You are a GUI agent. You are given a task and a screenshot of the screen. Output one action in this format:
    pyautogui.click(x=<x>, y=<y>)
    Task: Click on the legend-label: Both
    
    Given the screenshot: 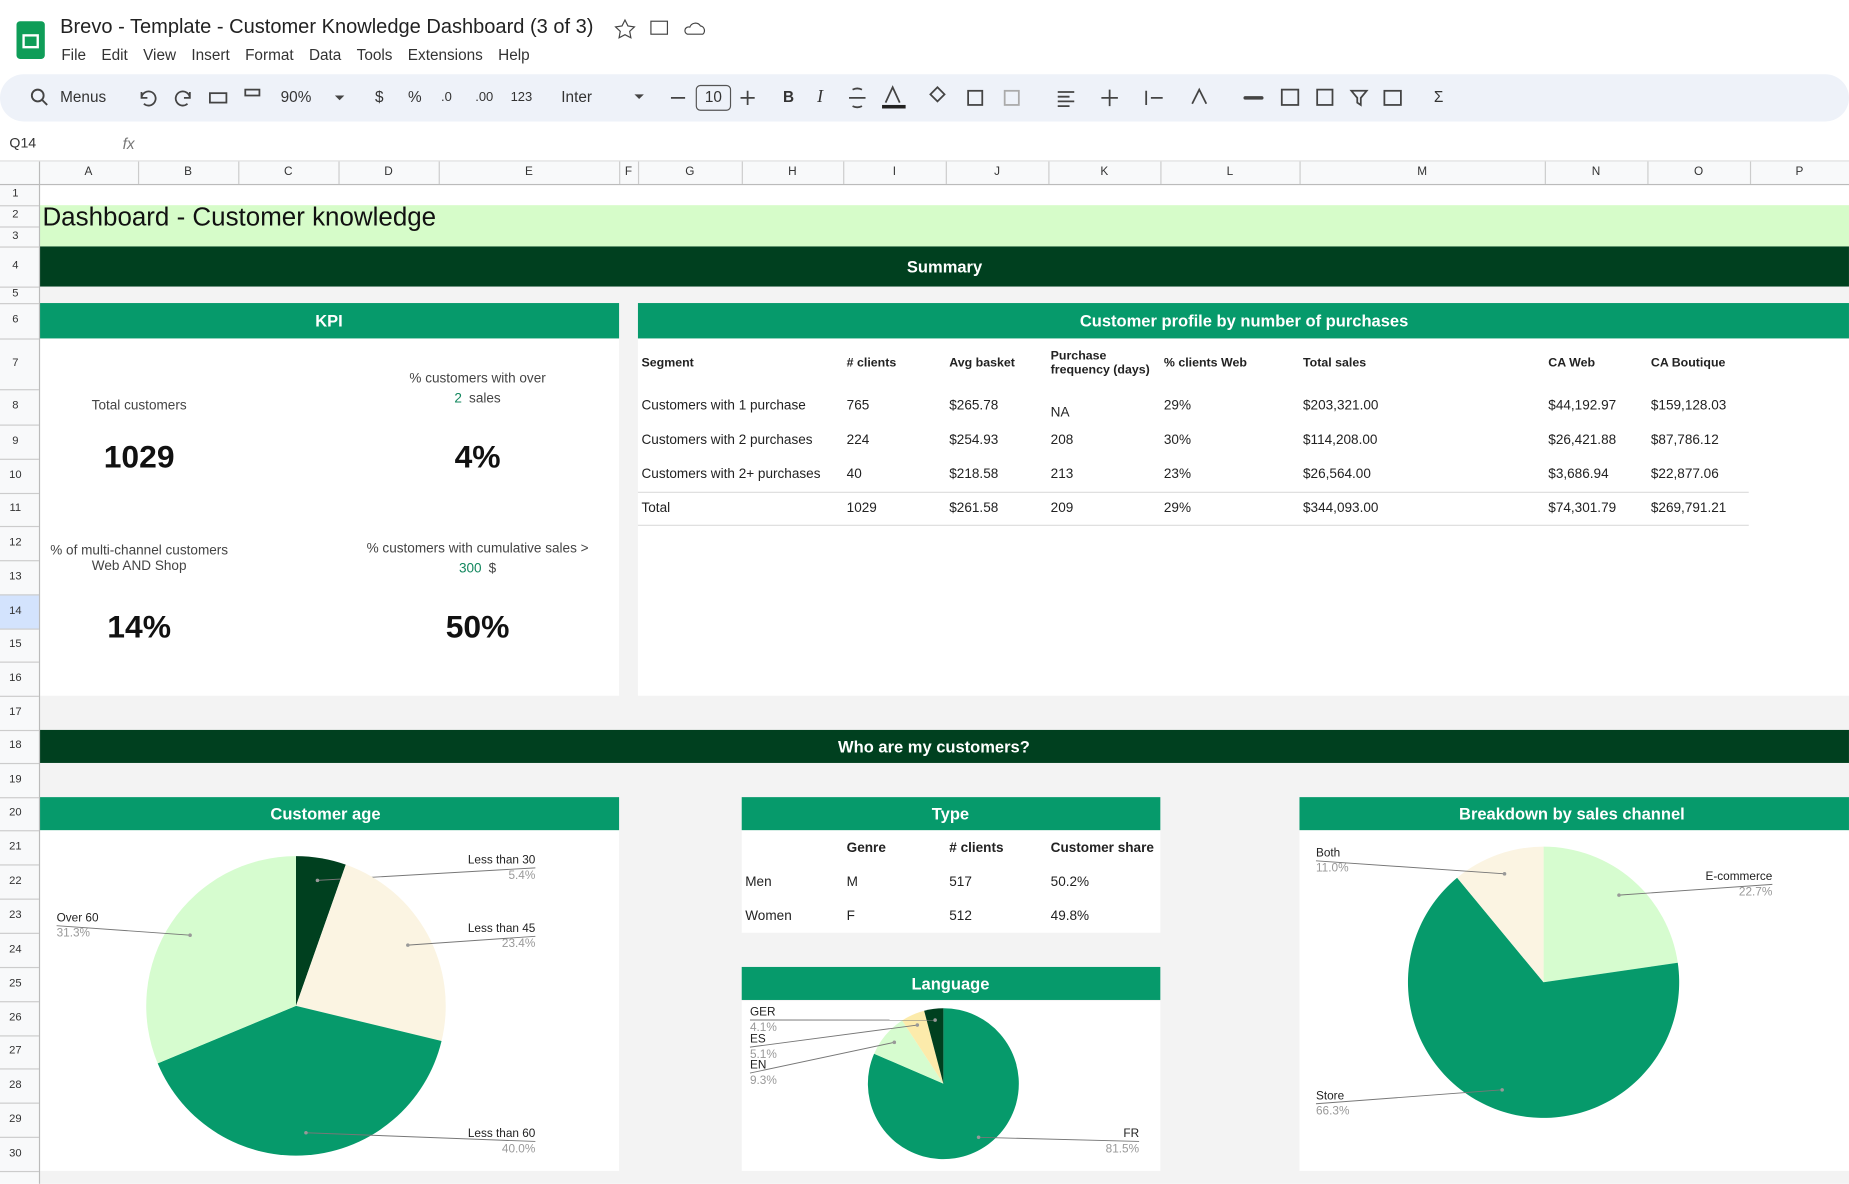 What is the action you would take?
    pyautogui.click(x=1328, y=853)
    